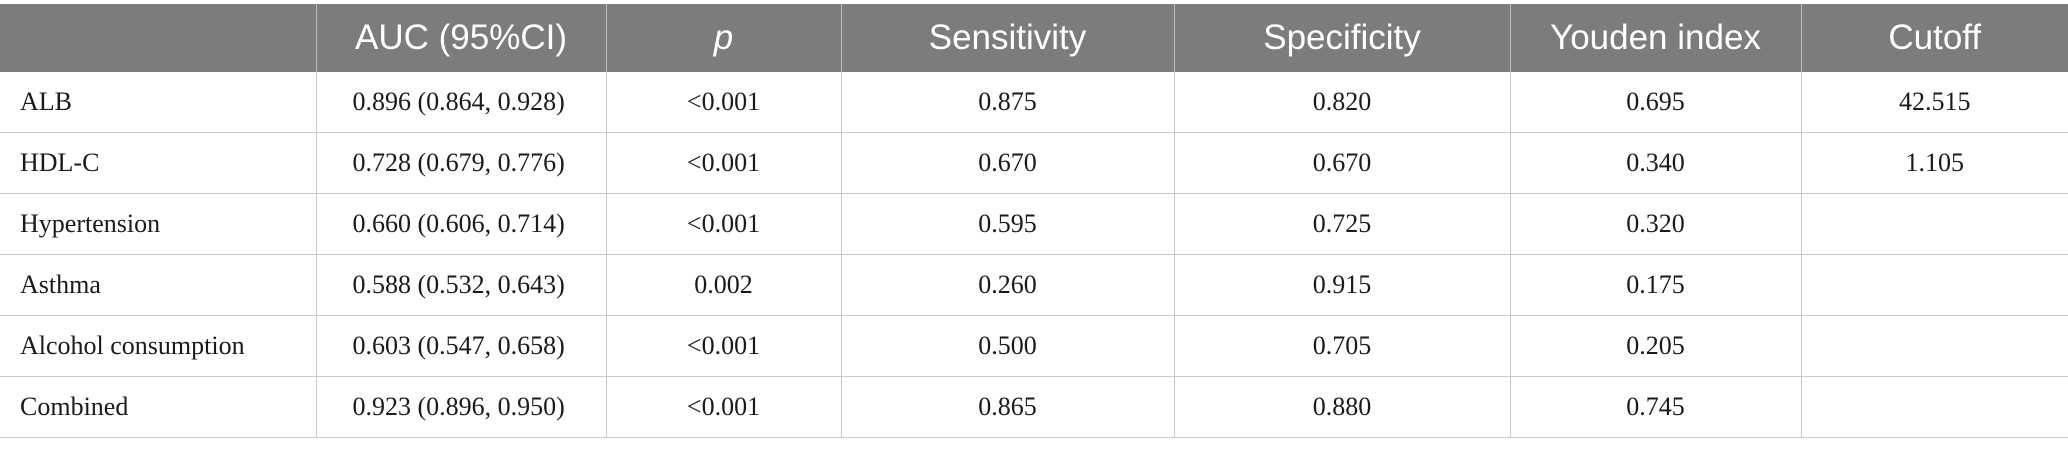  Describe the element at coordinates (1655, 407) in the screenshot. I see `cell-youden-index: 0.745` at that location.